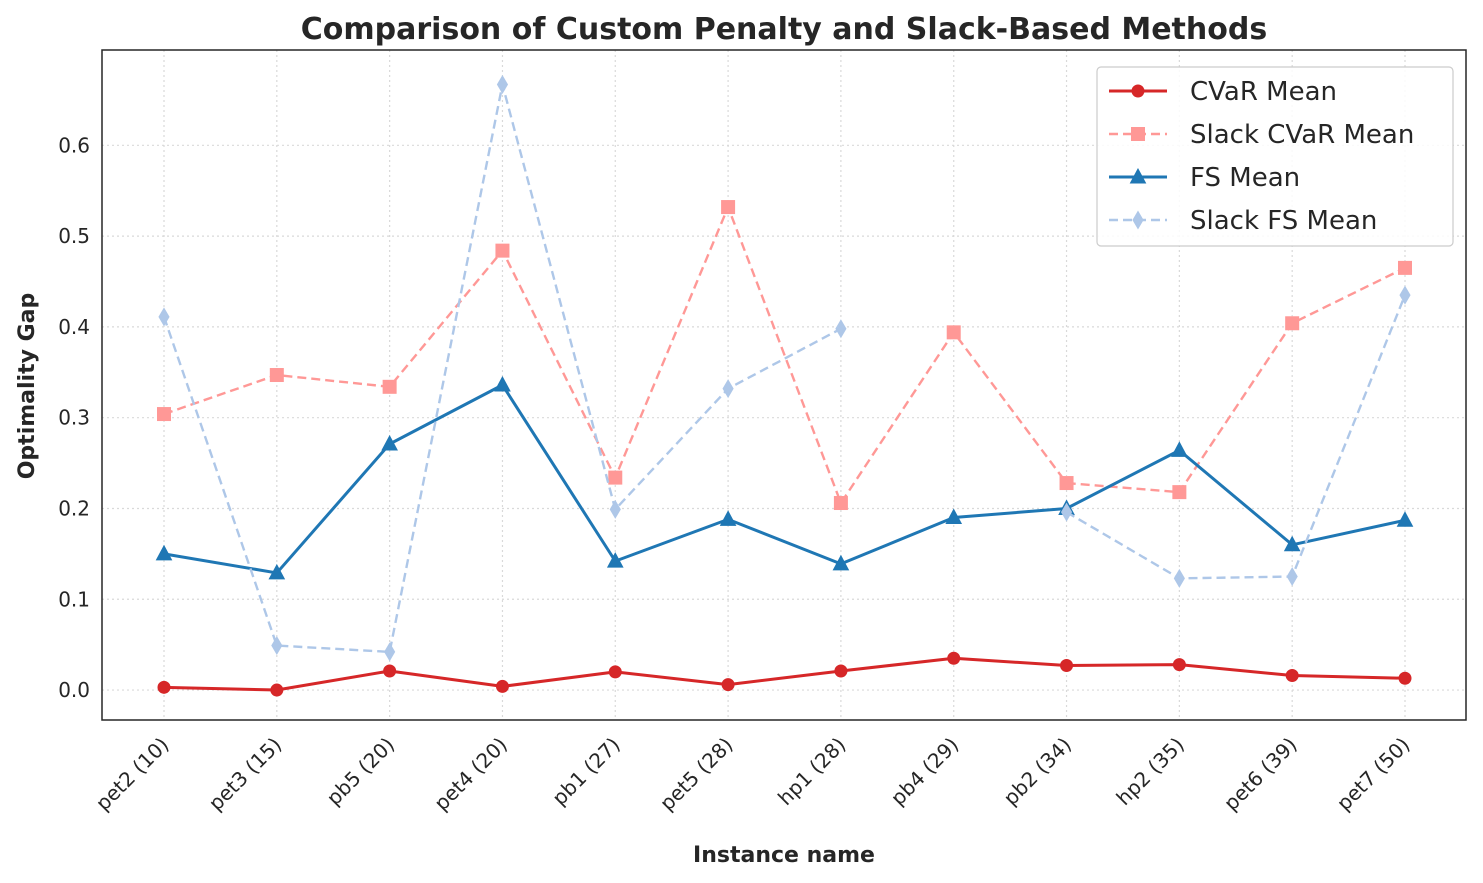 Image resolution: width=1483 pixels, height=883 pixels. What do you see at coordinates (74, 327) in the screenshot?
I see `y-tick-label: 0.4` at bounding box center [74, 327].